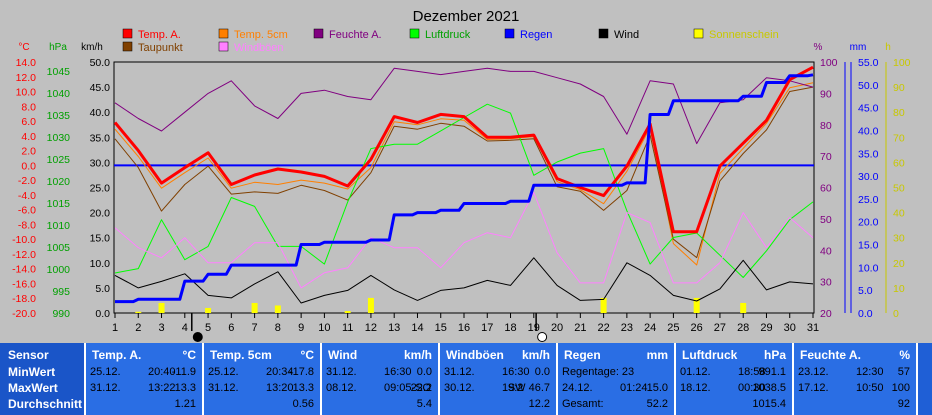  What do you see at coordinates (23, 47) in the screenshot?
I see `temp_c-axis-label: °C` at bounding box center [23, 47].